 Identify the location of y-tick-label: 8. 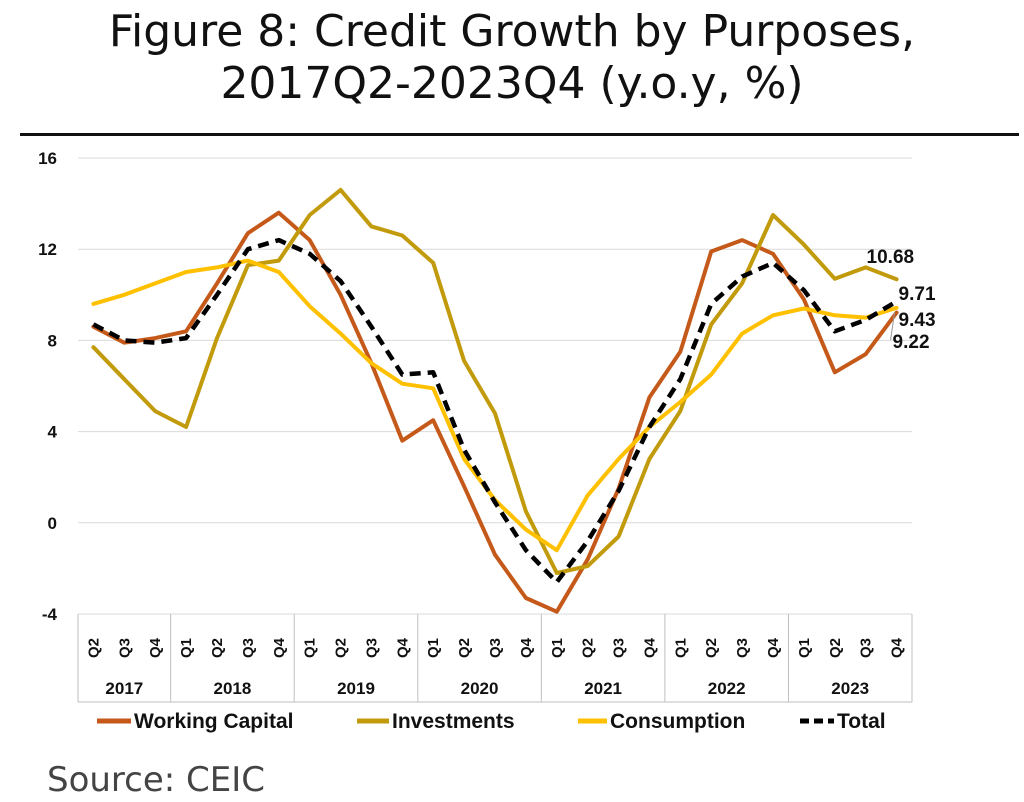
(52, 340).